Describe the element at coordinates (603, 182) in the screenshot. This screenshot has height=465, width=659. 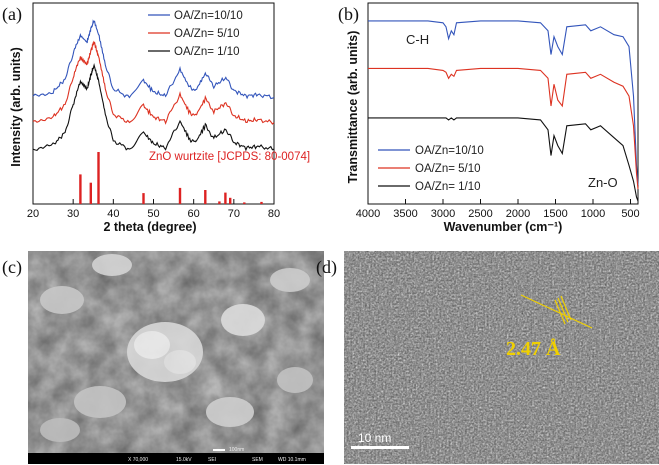
I see `ftir-zno-annotation: Zn-O` at that location.